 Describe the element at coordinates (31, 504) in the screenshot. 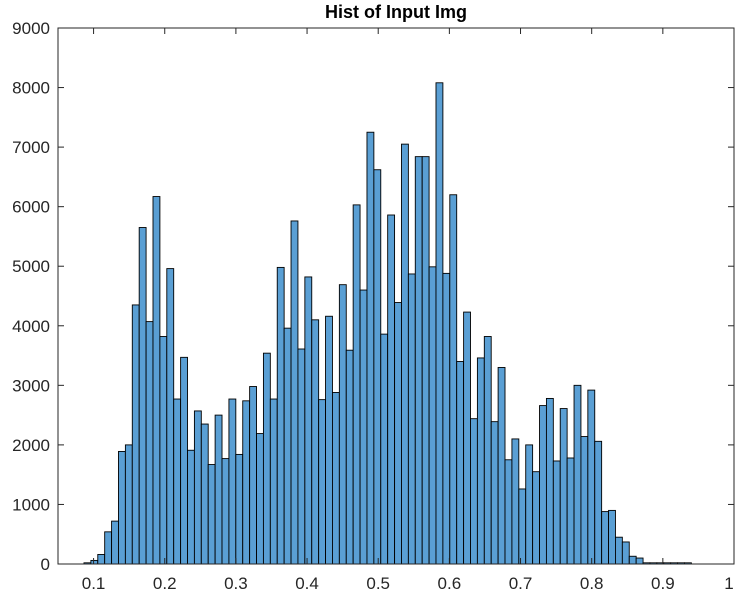

I see `y-tick-label: 1000` at that location.